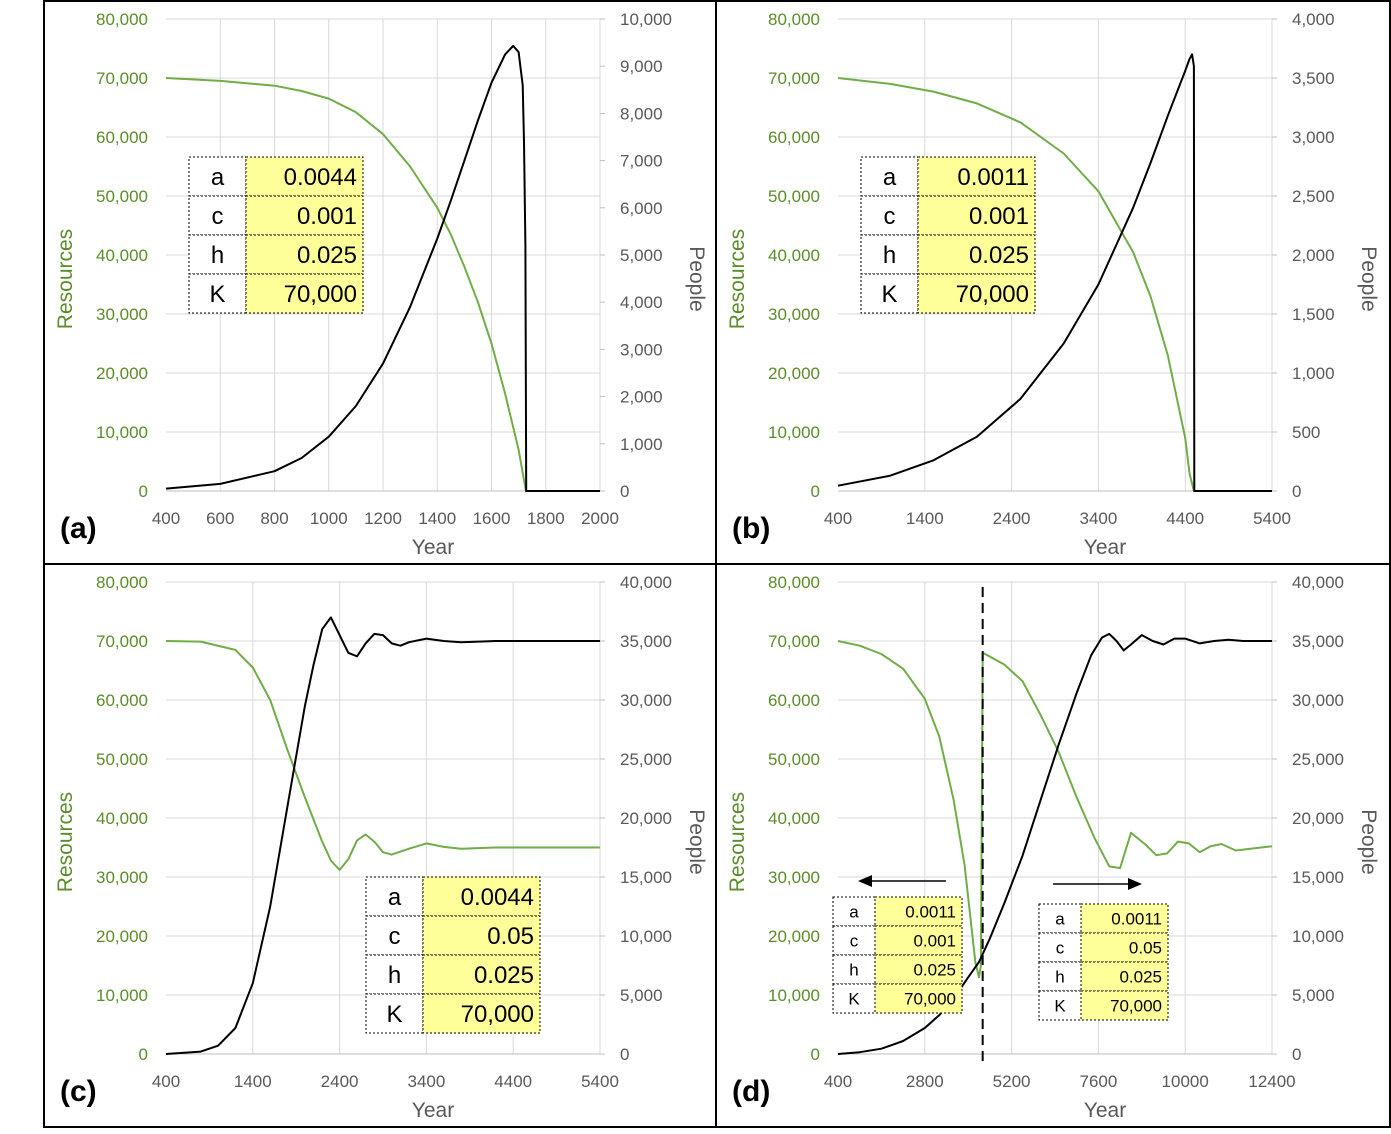 The height and width of the screenshot is (1134, 1391). I want to click on x-tick-label: 800, so click(274, 518).